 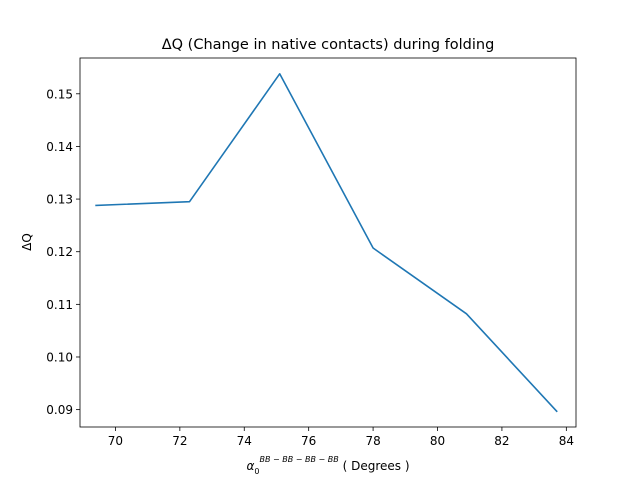 I want to click on x-axis-label-symbol: α, so click(x=250, y=466).